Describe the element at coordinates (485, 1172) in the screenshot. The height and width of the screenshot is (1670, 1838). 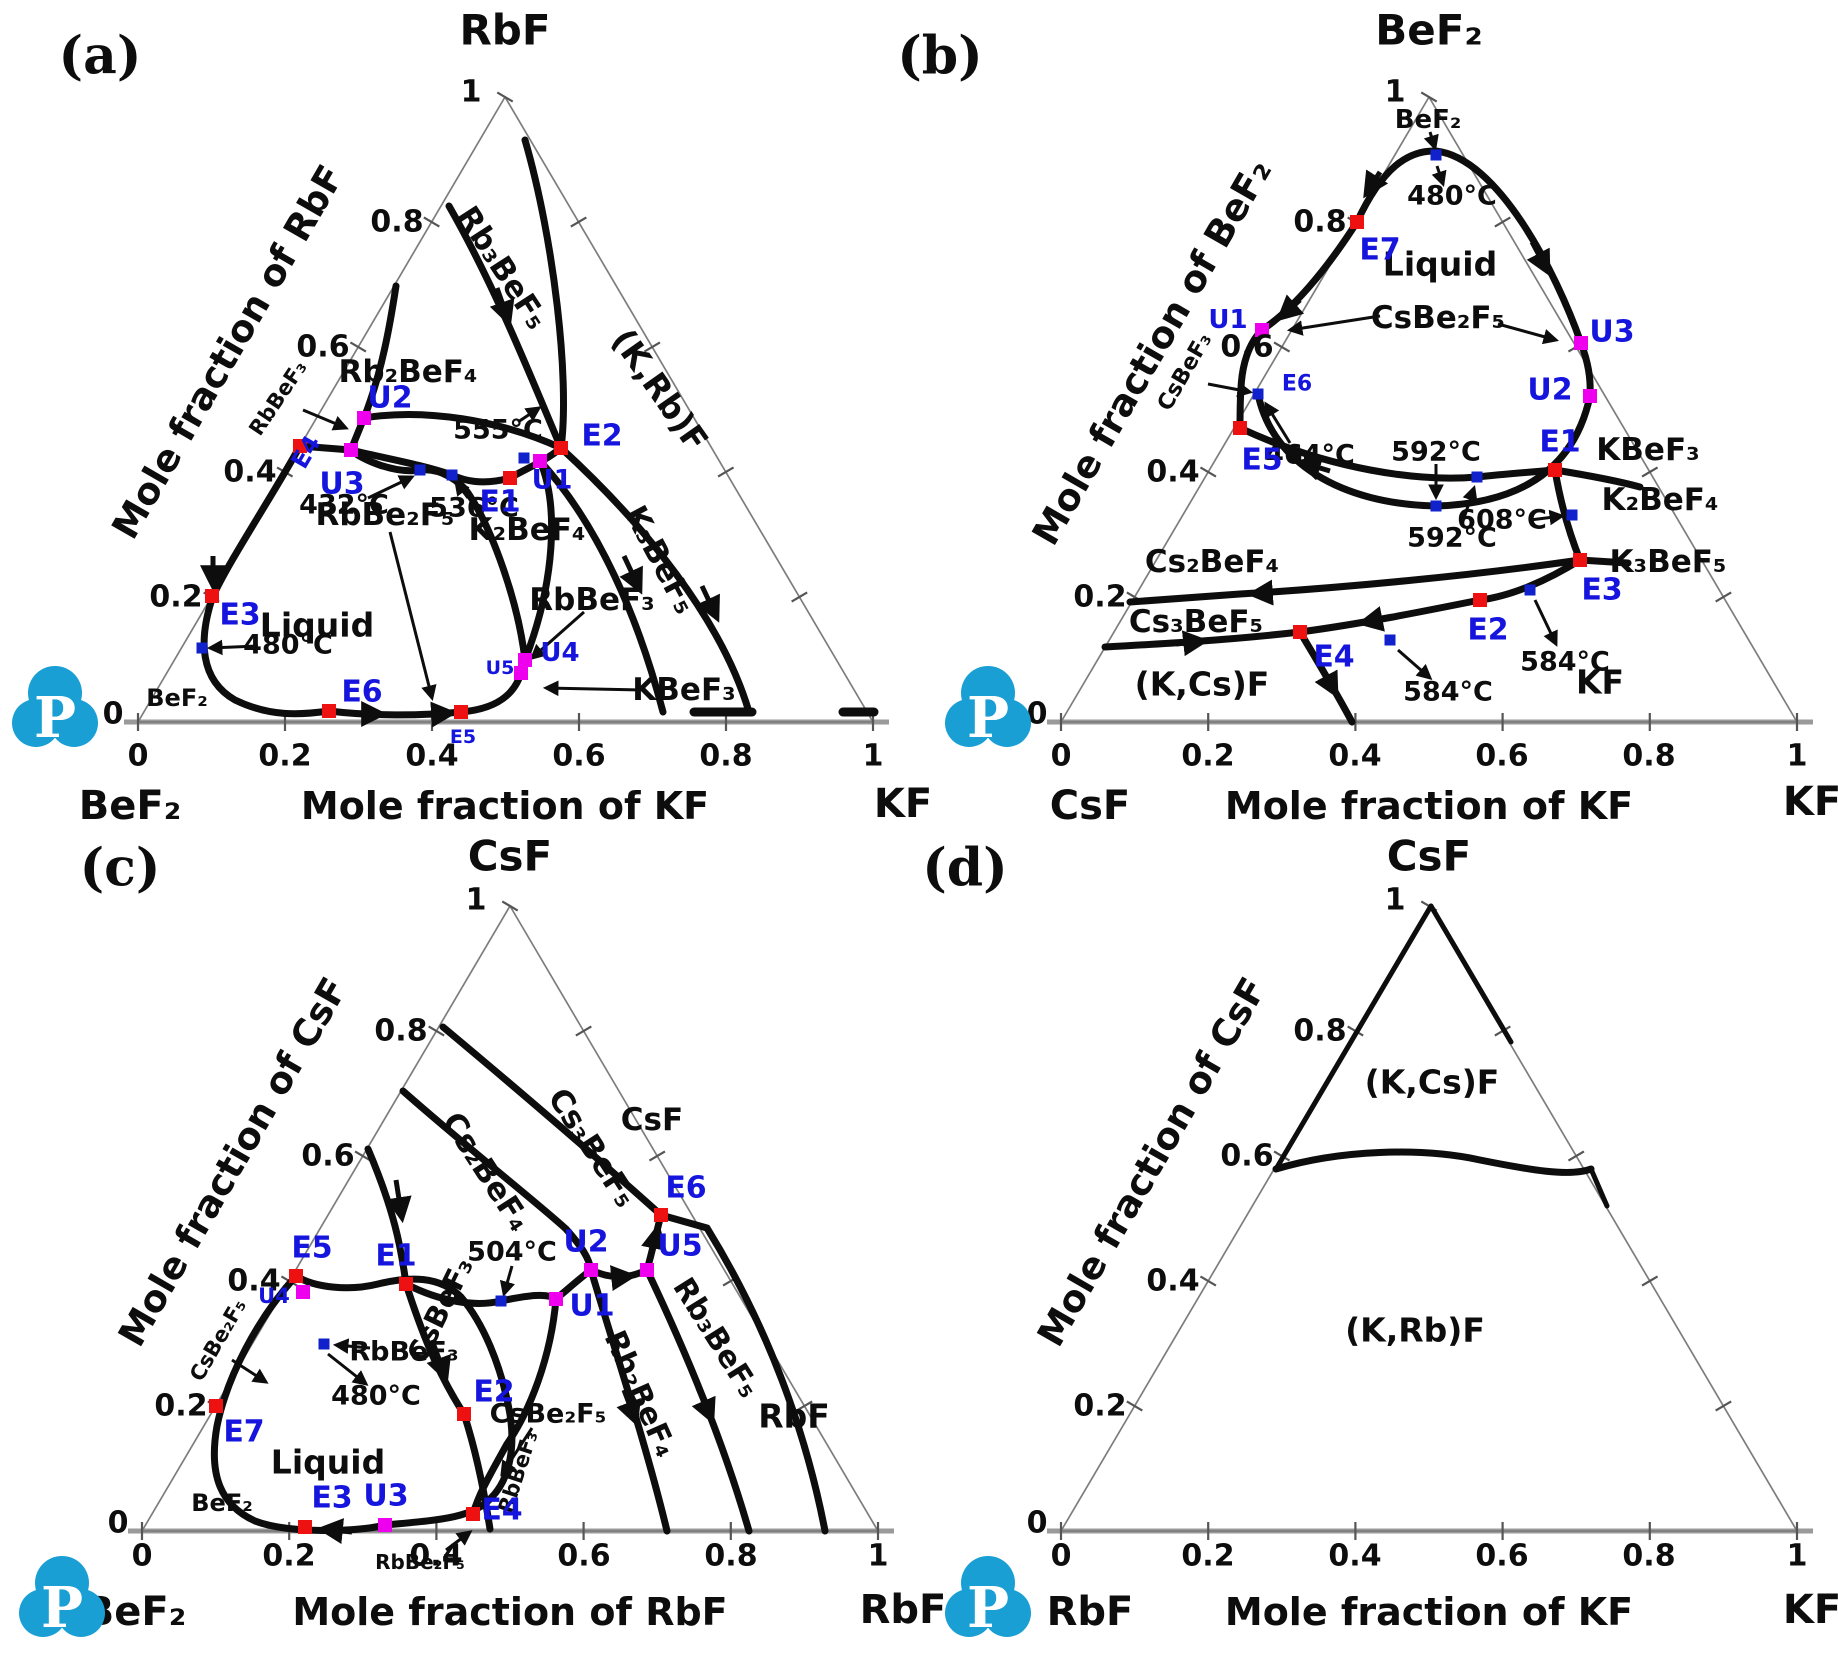
I see `region-label: Cs₂BeF₄` at that location.